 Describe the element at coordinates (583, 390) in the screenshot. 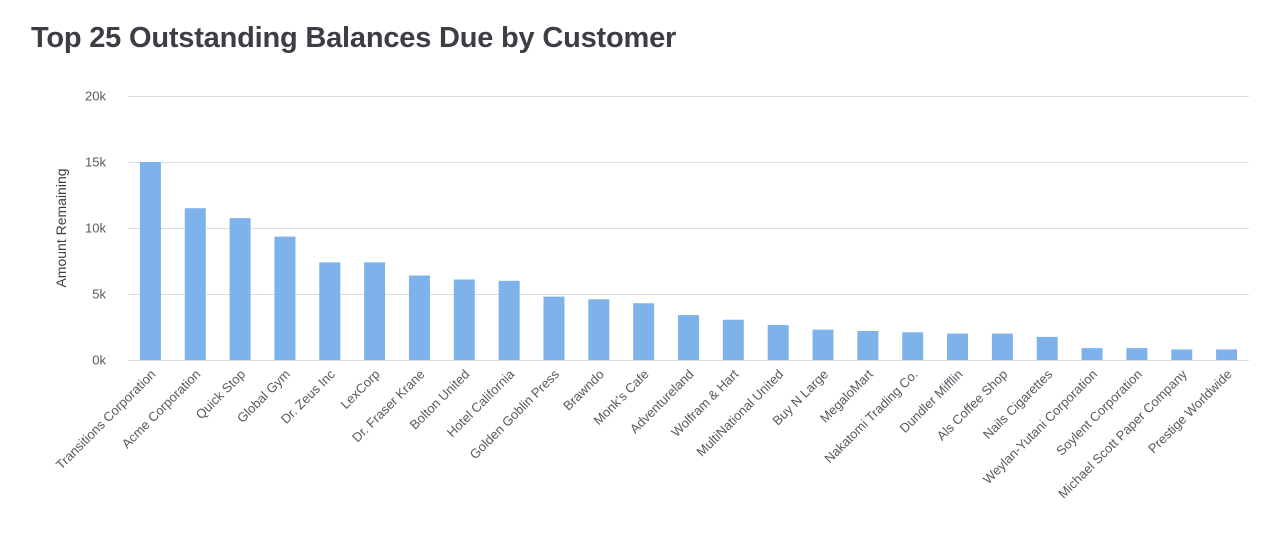

I see `x-category-label: Brawndo` at that location.